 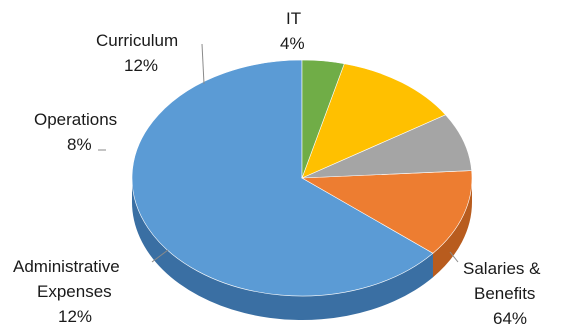 I want to click on slice-administrative-expenses, so click(x=386, y=212).